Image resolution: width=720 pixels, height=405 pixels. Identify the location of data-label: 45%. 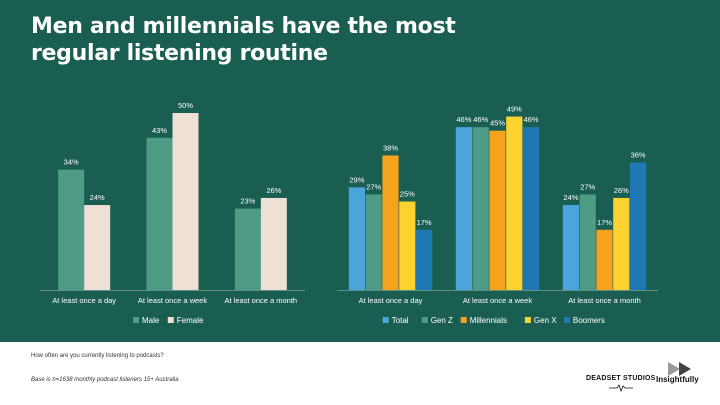
(497, 123).